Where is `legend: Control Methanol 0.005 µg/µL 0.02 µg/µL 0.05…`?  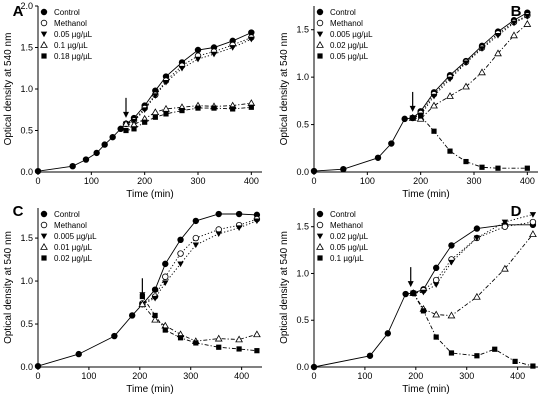
legend: Control Methanol 0.005 µg/µL 0.02 µg/µL 0.05… is located at coordinates (344, 34).